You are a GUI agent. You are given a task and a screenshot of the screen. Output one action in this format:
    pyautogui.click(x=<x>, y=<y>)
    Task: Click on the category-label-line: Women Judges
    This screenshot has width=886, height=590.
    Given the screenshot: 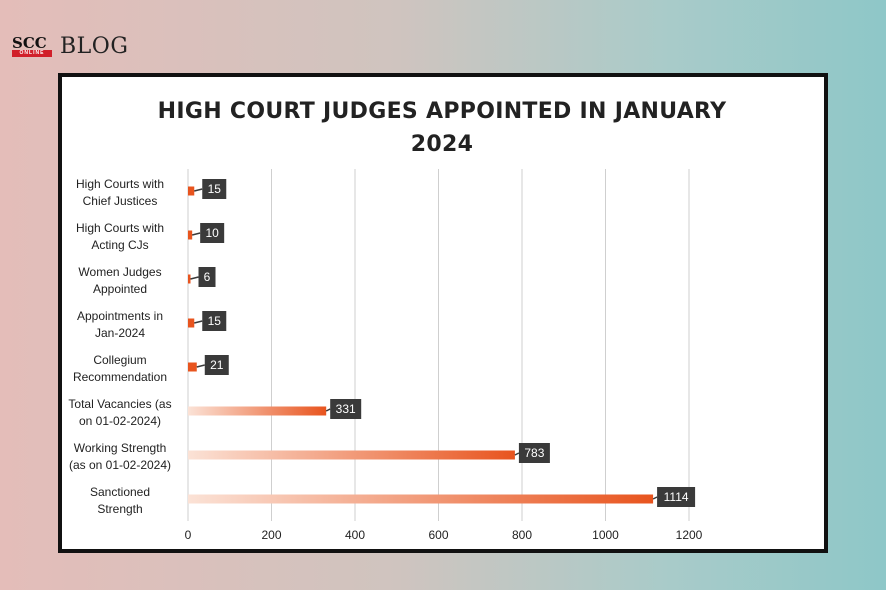 What is the action you would take?
    pyautogui.click(x=119, y=272)
    